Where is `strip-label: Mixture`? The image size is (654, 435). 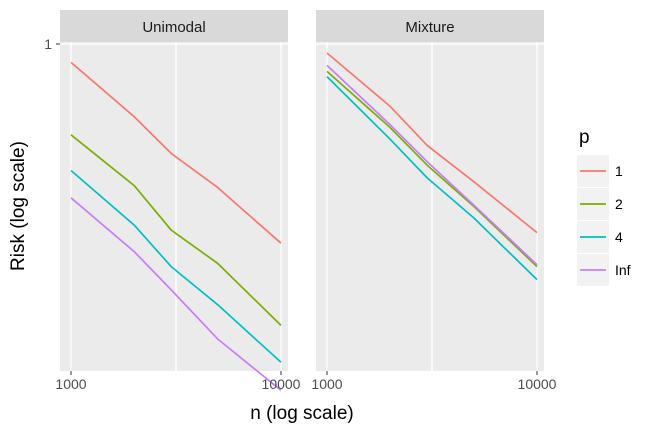
strip-label: Mixture is located at coordinates (429, 27).